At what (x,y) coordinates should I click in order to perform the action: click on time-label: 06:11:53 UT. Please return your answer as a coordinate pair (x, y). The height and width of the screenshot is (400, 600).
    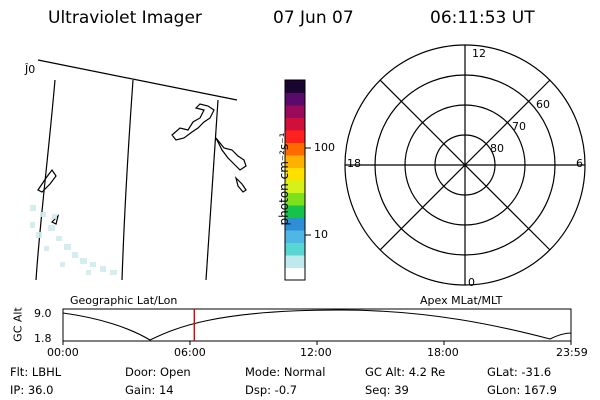
    Looking at the image, I should click on (482, 18).